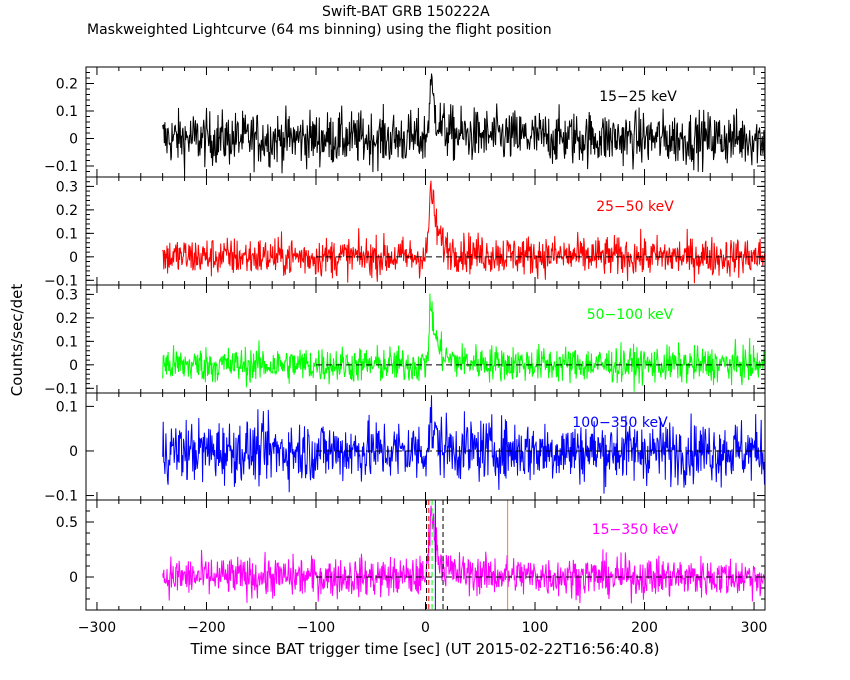  Describe the element at coordinates (97, 628) in the screenshot. I see `x-tick-label: −300` at that location.